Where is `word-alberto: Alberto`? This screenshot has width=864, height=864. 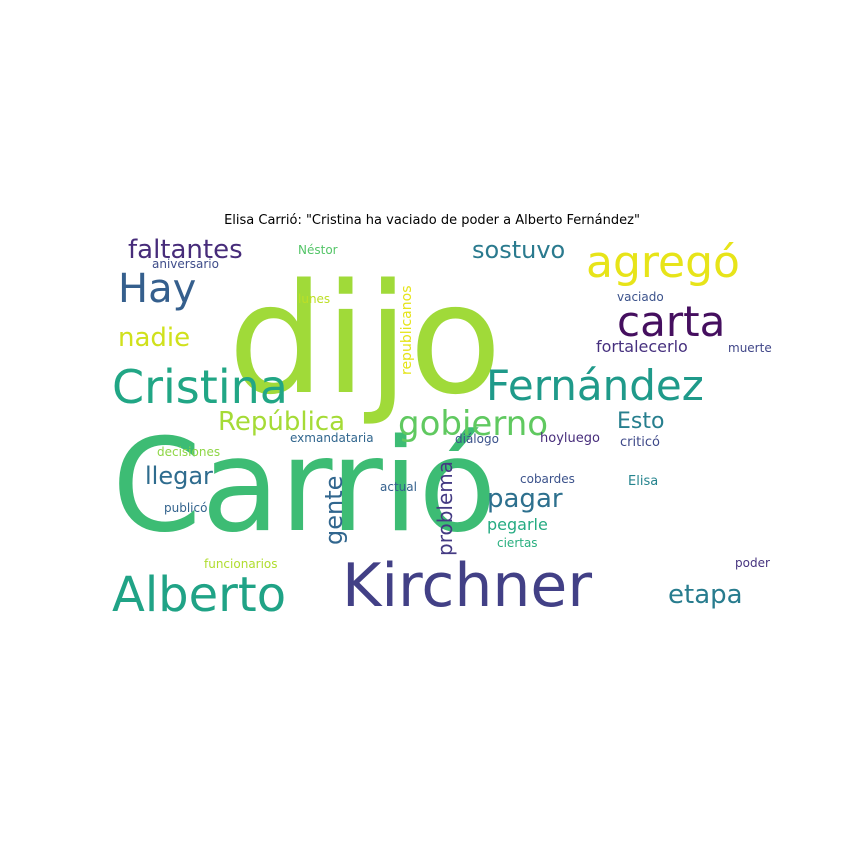
word-alberto: Alberto is located at coordinates (199, 595).